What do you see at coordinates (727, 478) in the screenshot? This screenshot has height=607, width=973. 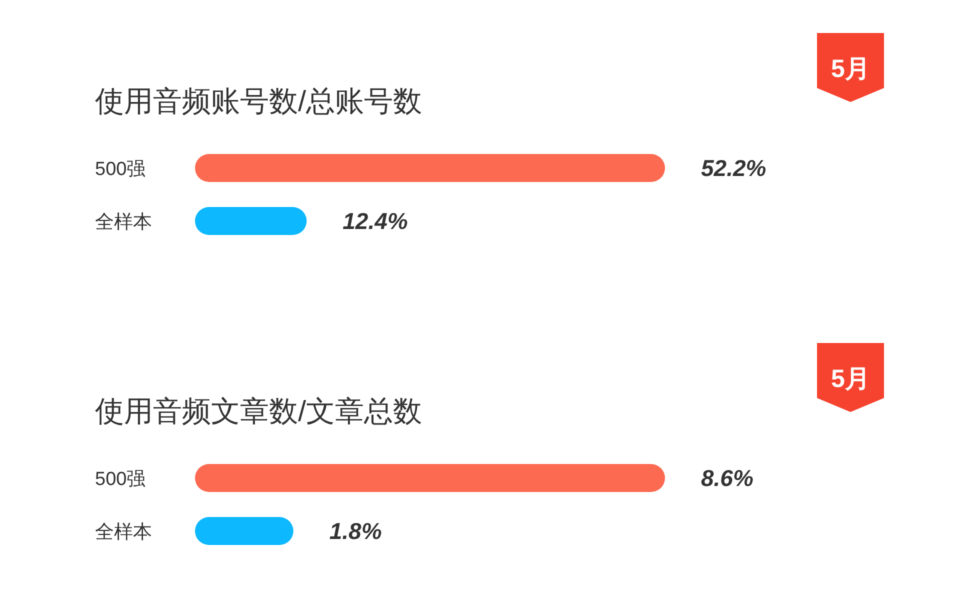 I see `value-label: 8.6%` at bounding box center [727, 478].